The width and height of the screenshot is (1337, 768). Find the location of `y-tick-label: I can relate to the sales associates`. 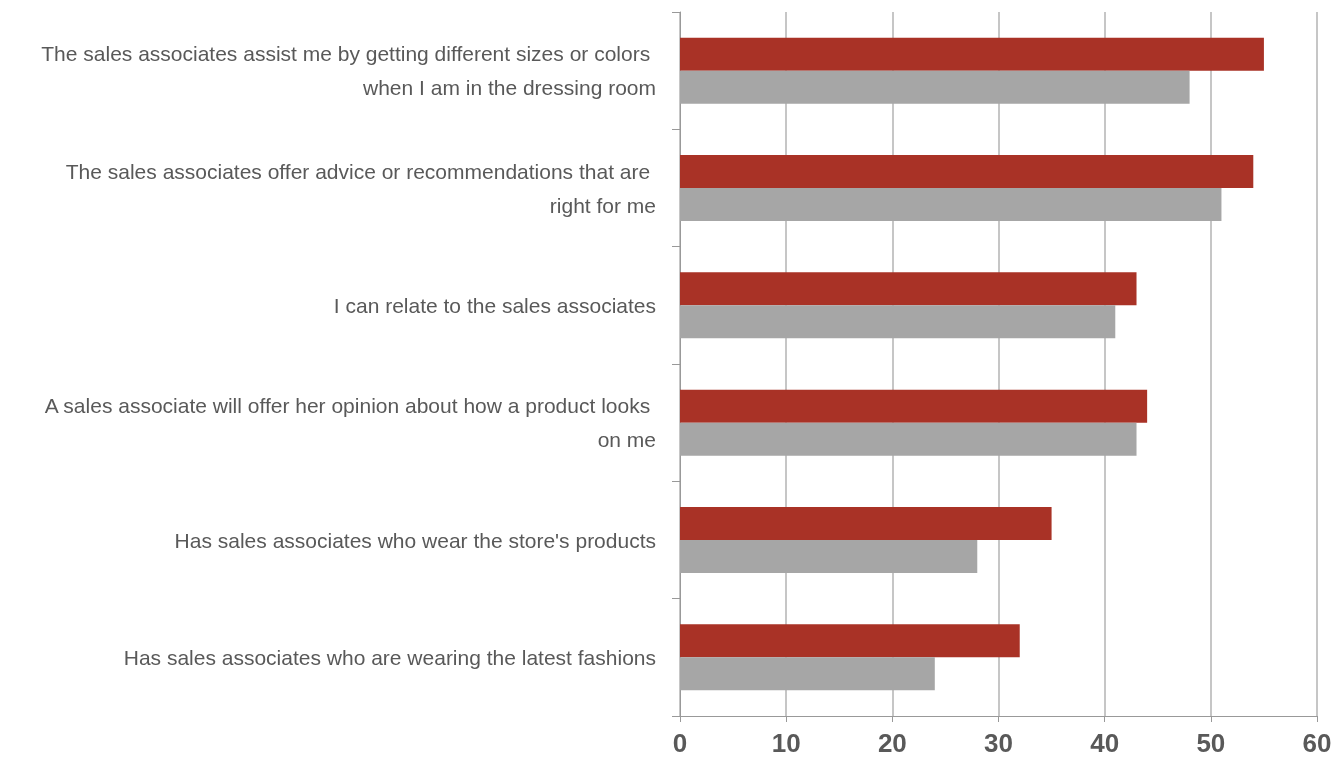

y-tick-label: I can relate to the sales associates is located at coordinates (494, 305).